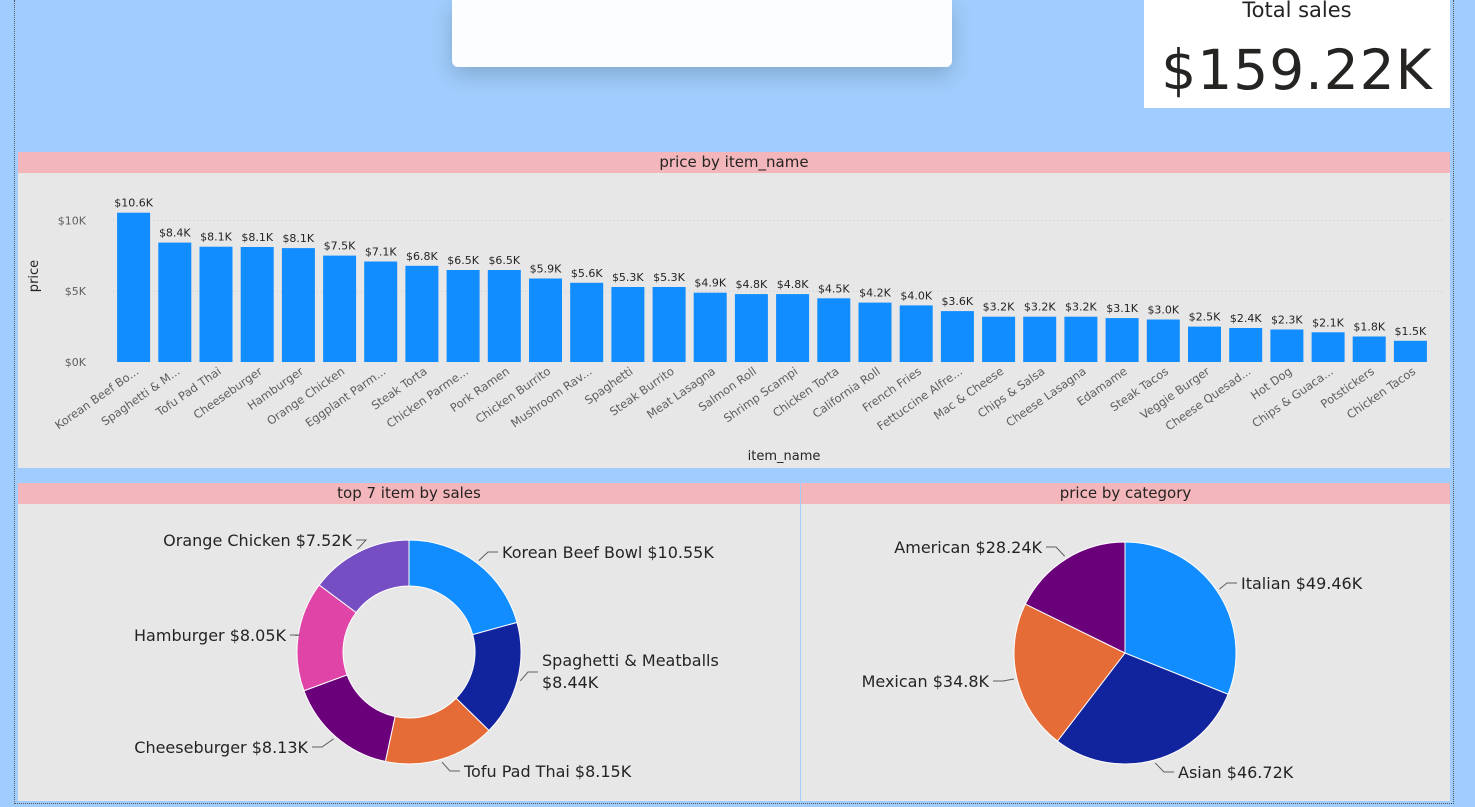  I want to click on bar-data-label: $3.0K, so click(1163, 310).